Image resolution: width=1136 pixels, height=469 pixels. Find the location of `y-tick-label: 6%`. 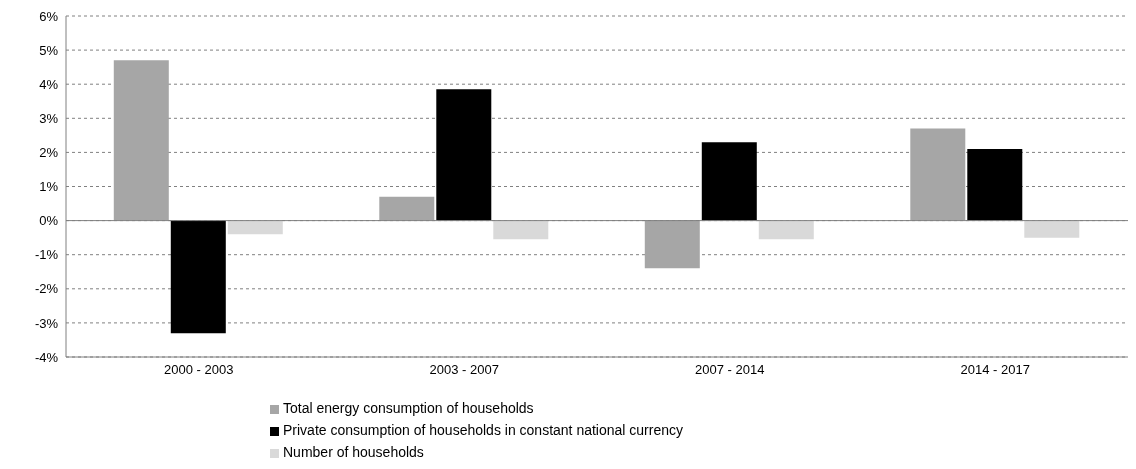

y-tick-label: 6% is located at coordinates (49, 16).